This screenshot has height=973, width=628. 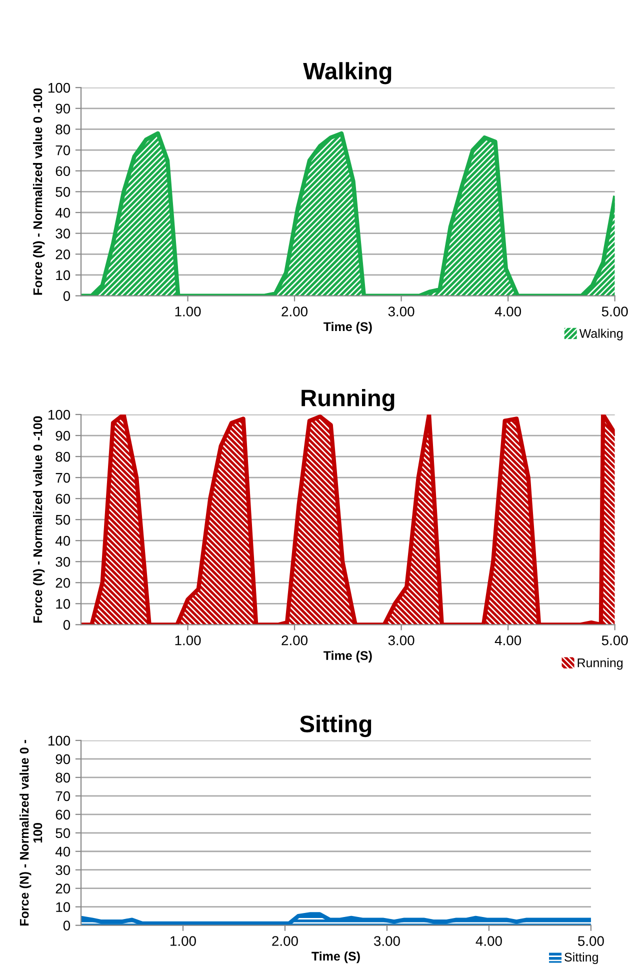 What do you see at coordinates (31, 833) in the screenshot?
I see `y-axis-title: Force (N) - Normalized value 0 - 100` at bounding box center [31, 833].